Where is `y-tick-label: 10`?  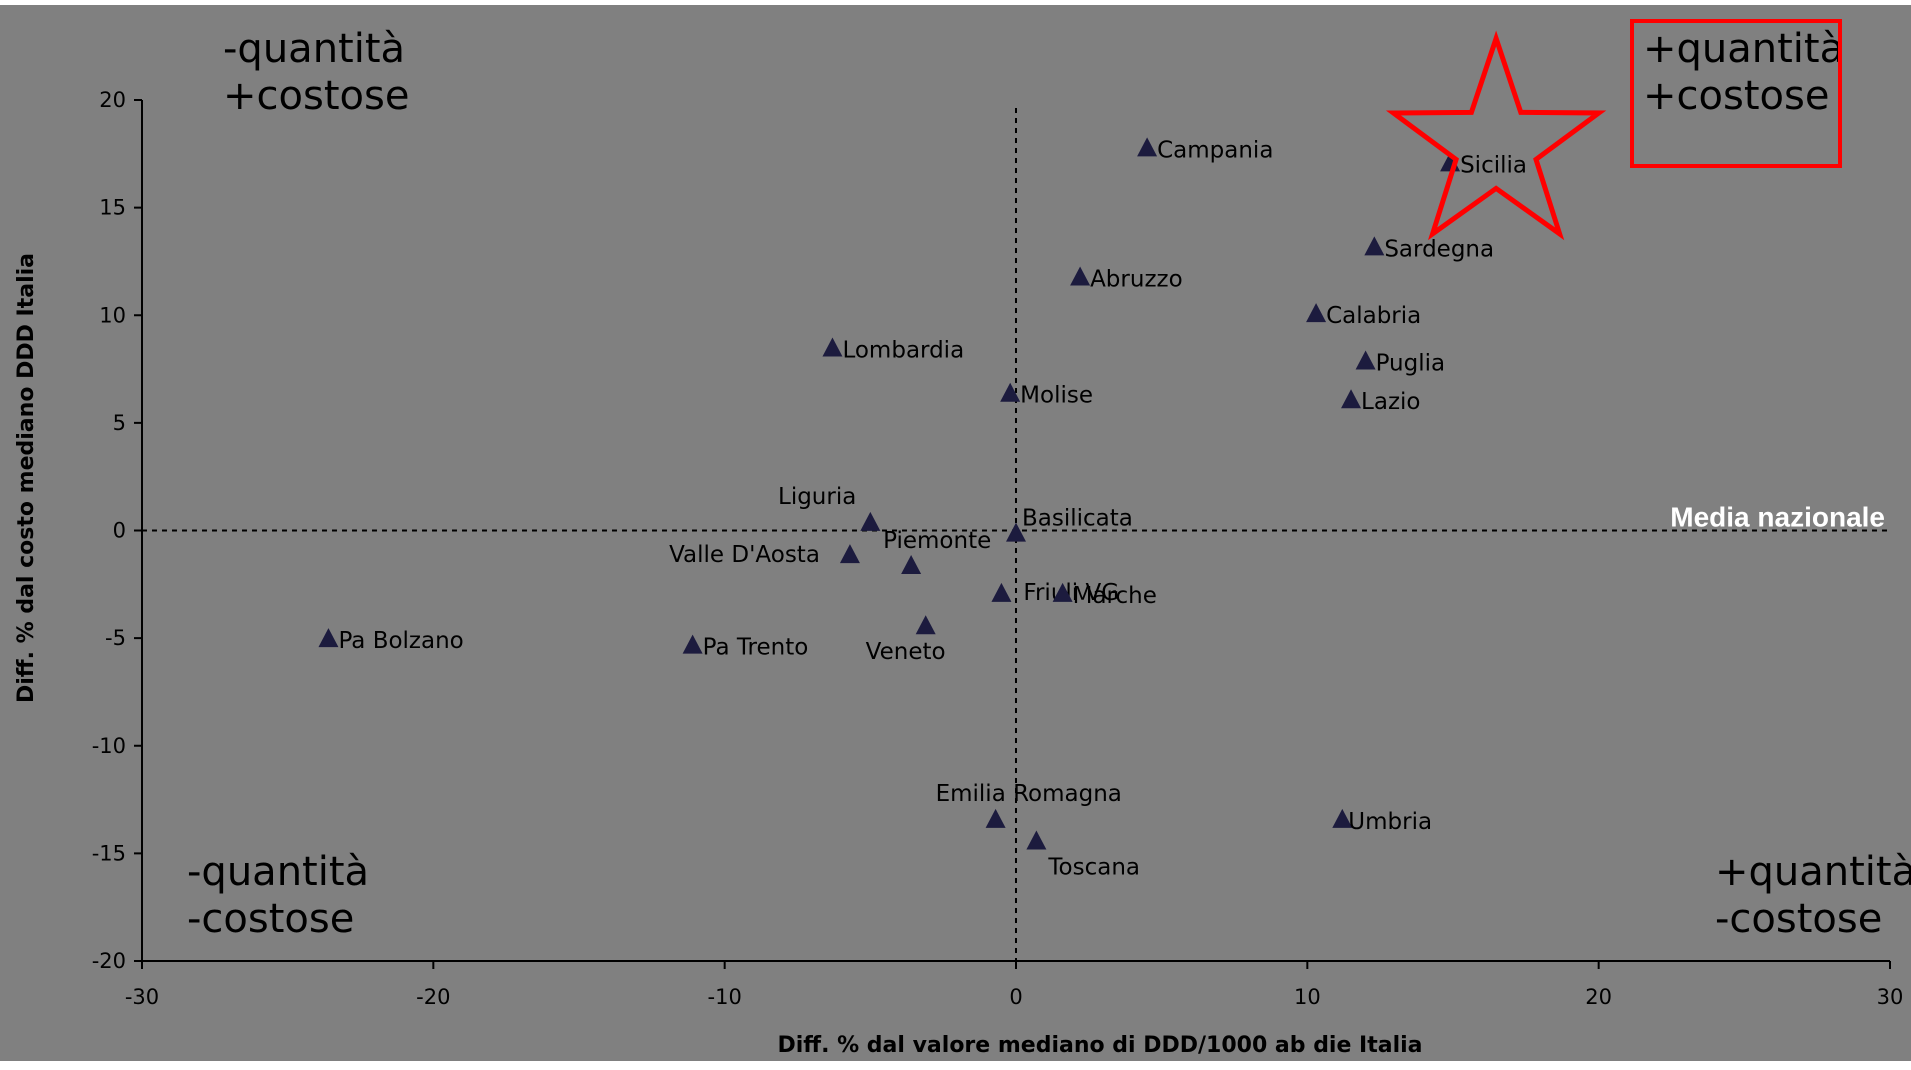
y-tick-label: 10 is located at coordinates (112, 315).